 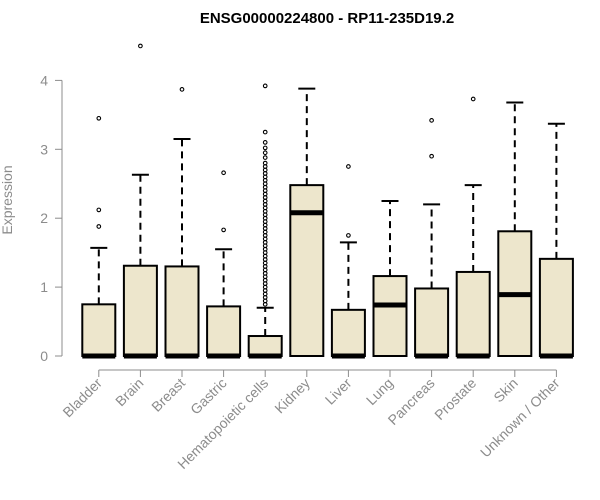 I want to click on x-tick-label: Unknown / Other, so click(x=520, y=418).